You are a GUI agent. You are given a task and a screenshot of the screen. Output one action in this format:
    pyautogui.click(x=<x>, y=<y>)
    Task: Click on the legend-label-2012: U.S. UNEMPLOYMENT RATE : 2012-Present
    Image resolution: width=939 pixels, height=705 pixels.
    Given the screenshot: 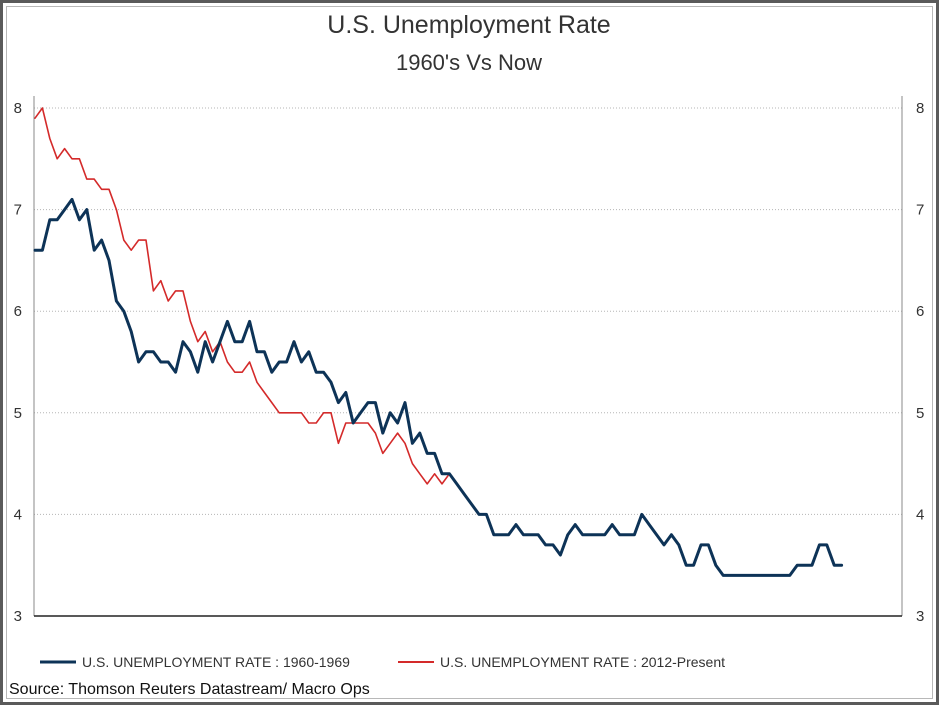 What is the action you would take?
    pyautogui.click(x=582, y=662)
    